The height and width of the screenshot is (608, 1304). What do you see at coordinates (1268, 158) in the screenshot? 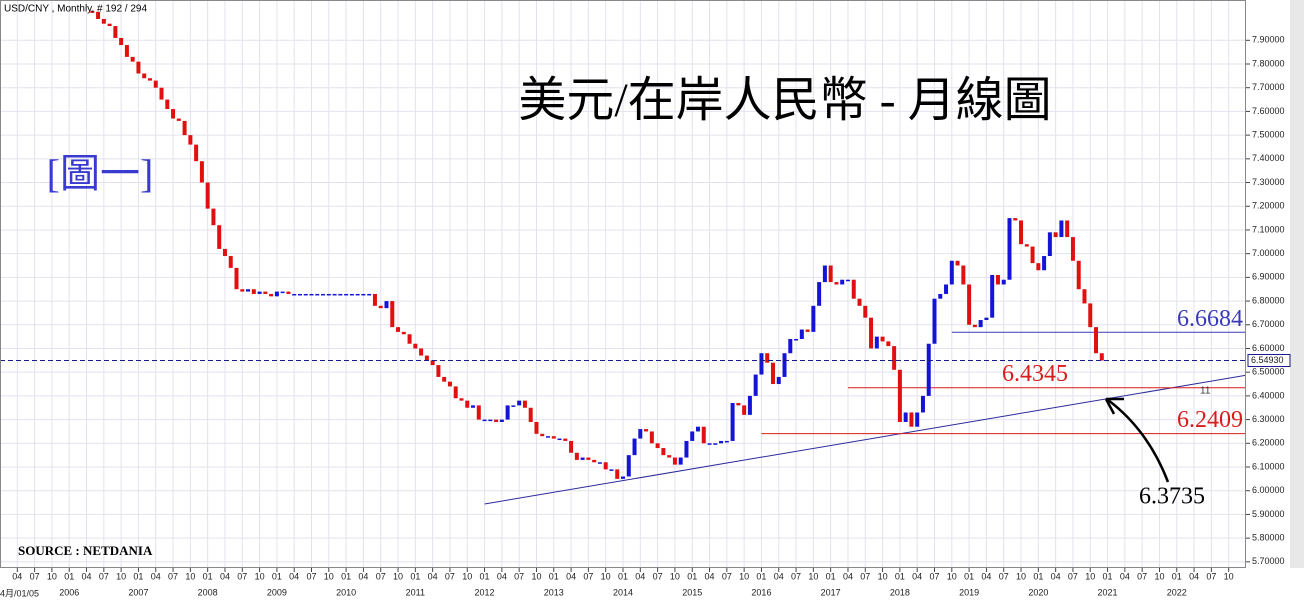
I see `y-tick-label: 7.40000` at bounding box center [1268, 158].